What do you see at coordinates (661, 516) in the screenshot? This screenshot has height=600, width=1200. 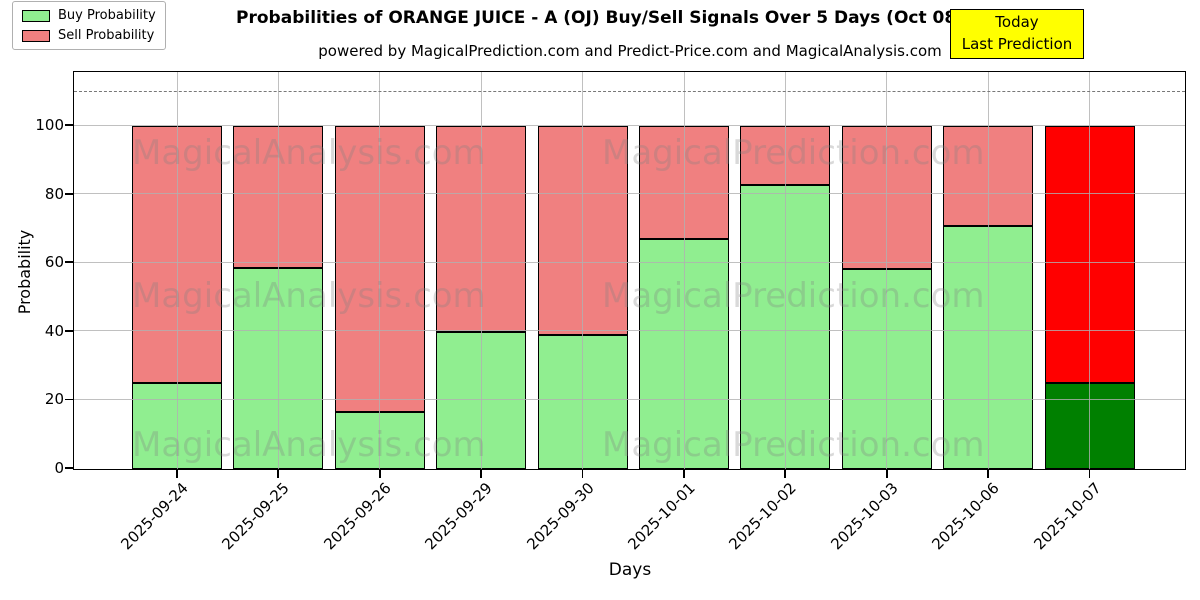 I see `x-tick-label: 2025-10-01` at bounding box center [661, 516].